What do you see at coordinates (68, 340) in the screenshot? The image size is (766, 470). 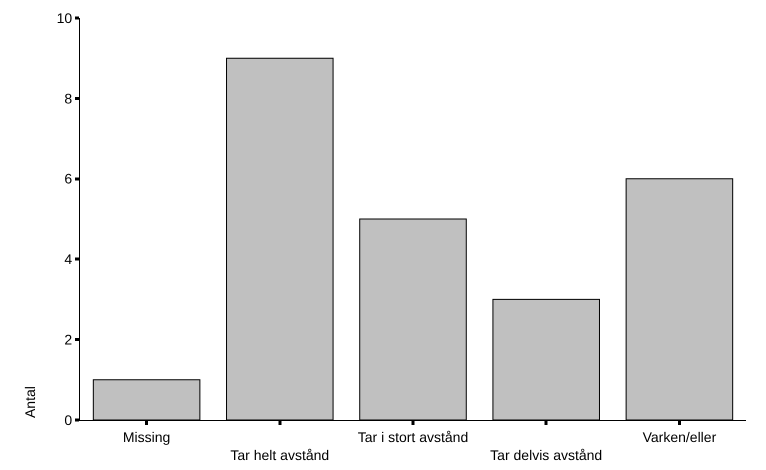 I see `y-tick-label: 2` at bounding box center [68, 340].